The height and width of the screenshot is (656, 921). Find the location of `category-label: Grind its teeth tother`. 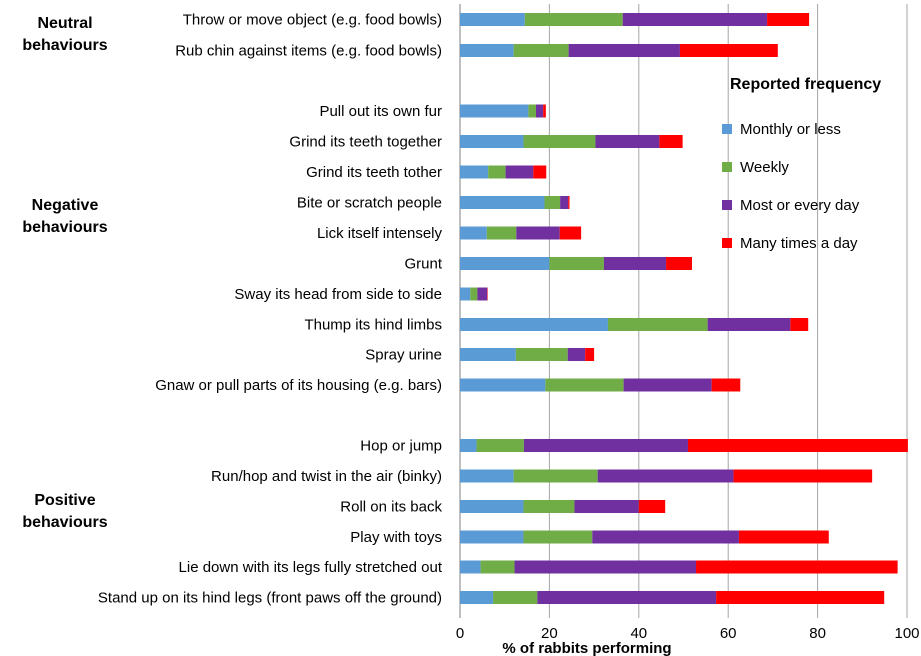

category-label: Grind its teeth tother is located at coordinates (374, 172).